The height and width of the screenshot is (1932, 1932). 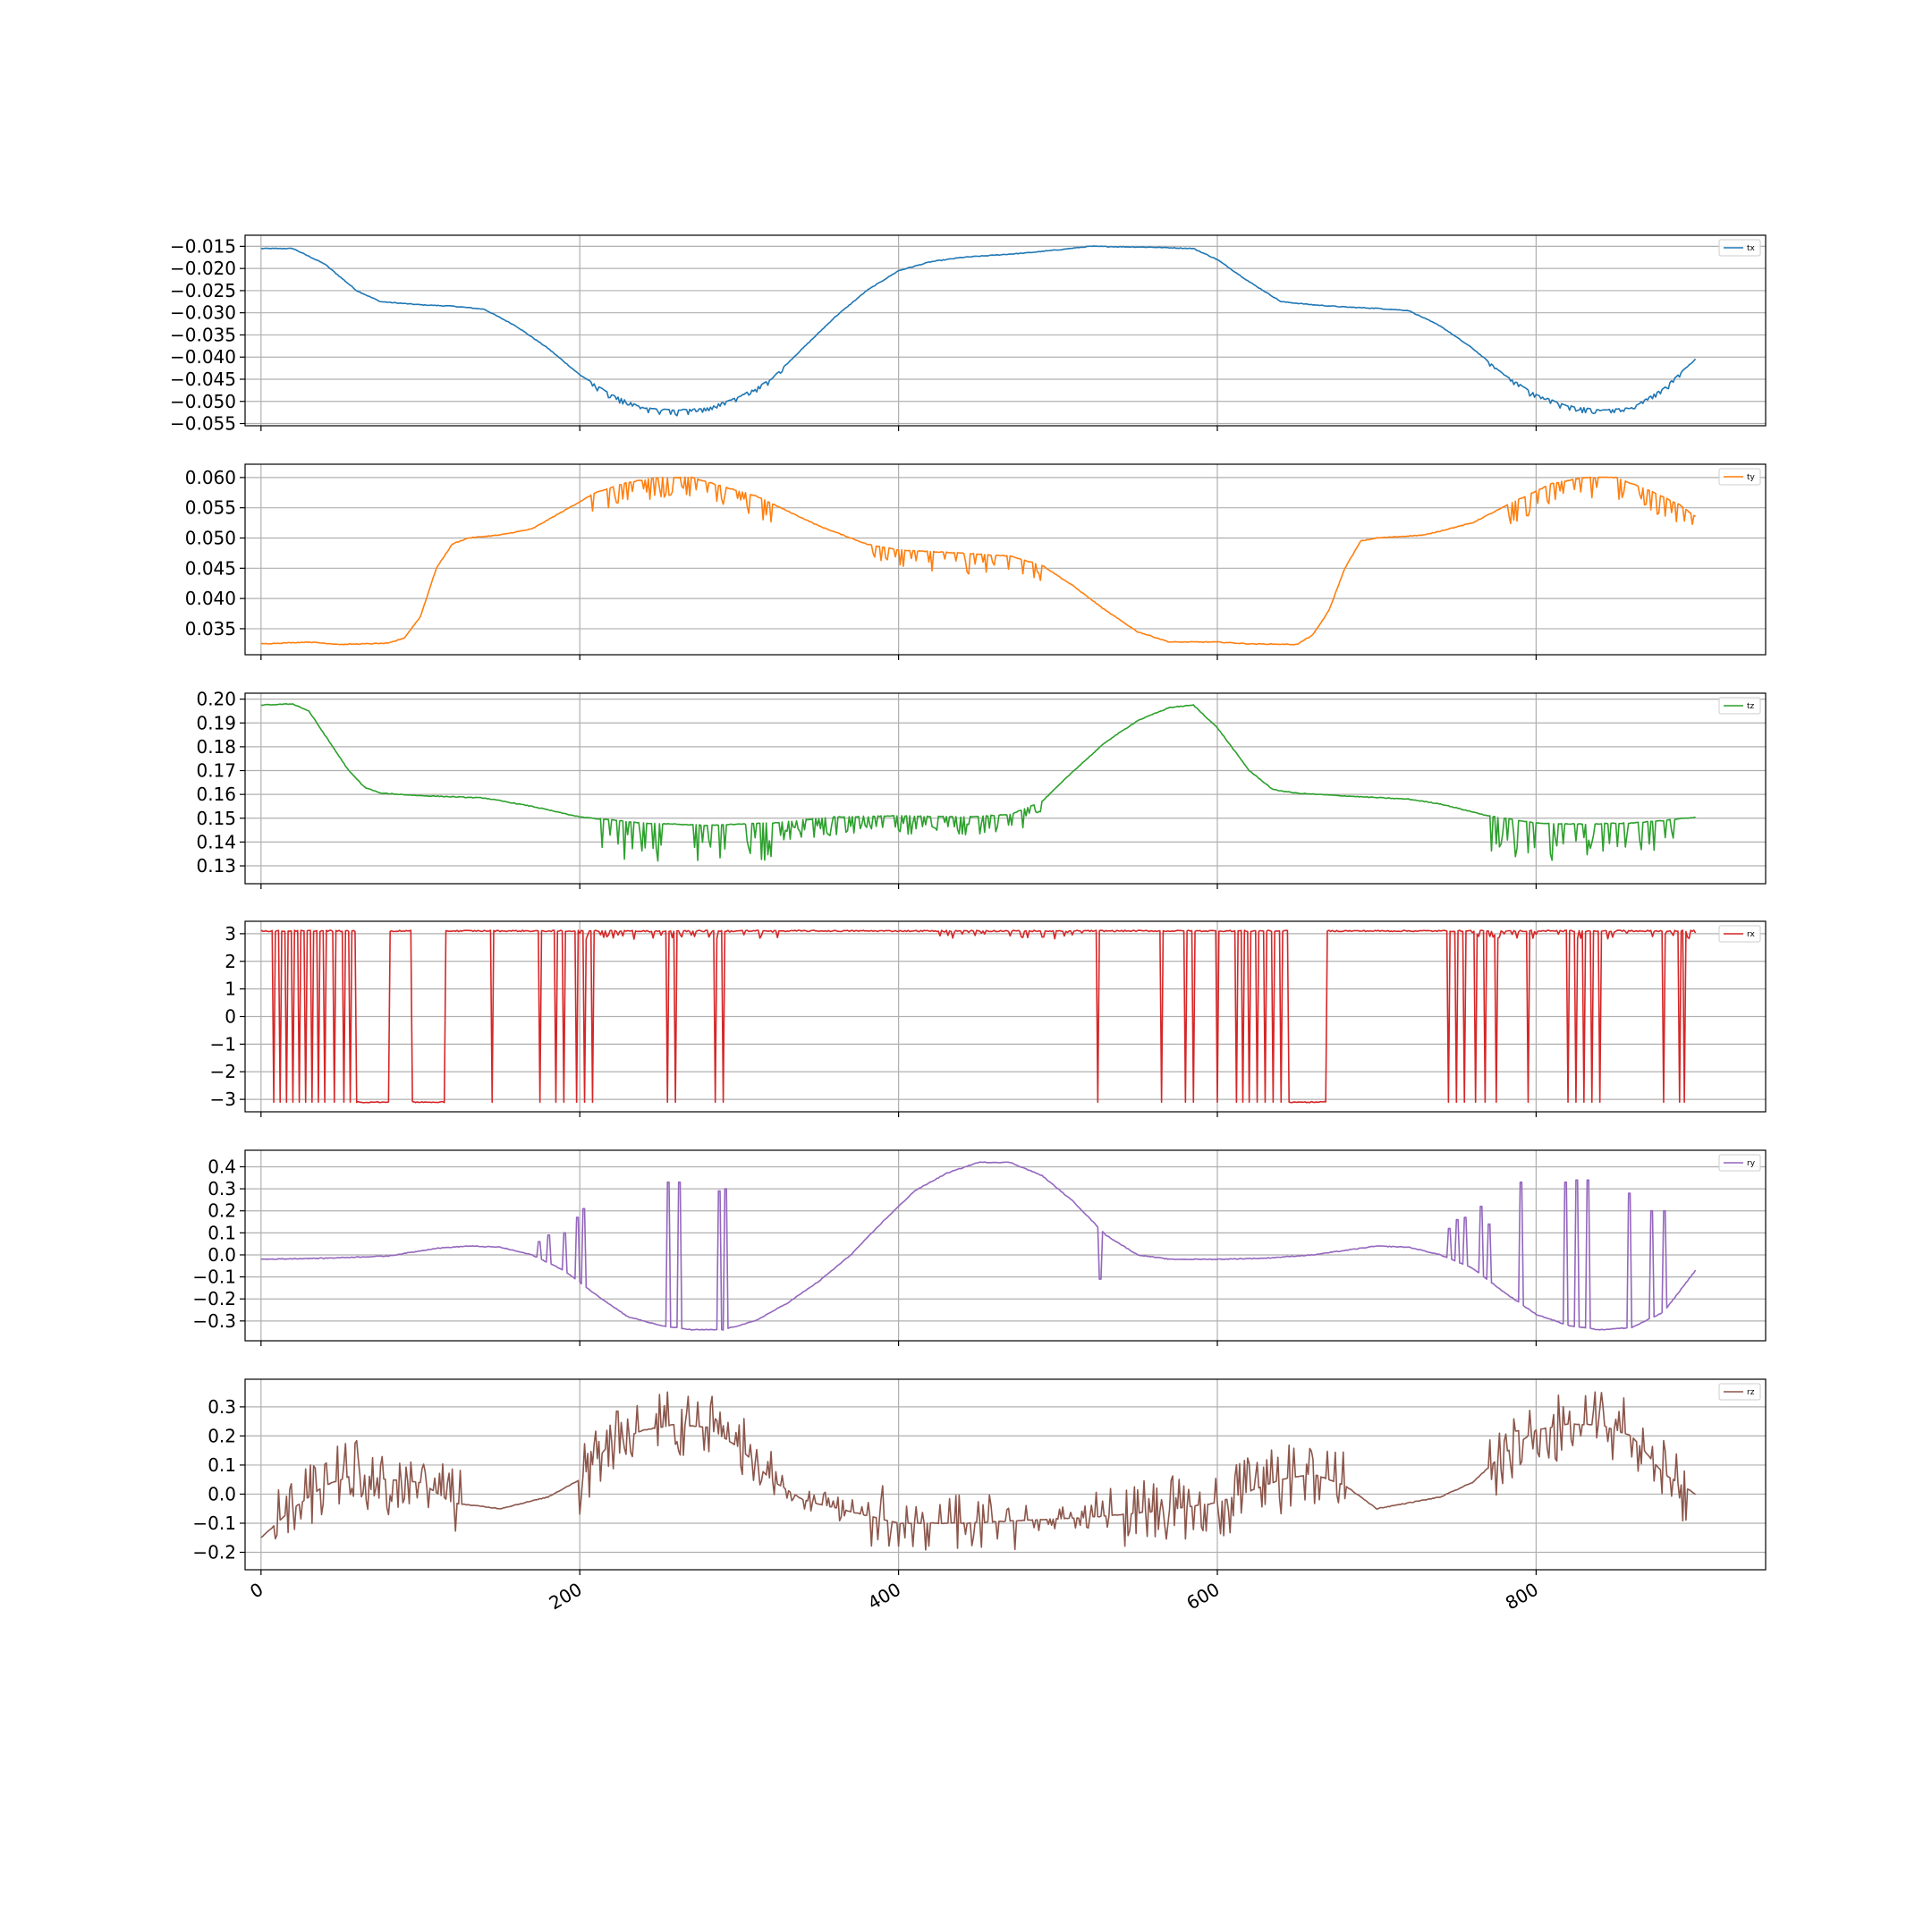 I want to click on y-tick-label: −0.045, so click(x=203, y=379).